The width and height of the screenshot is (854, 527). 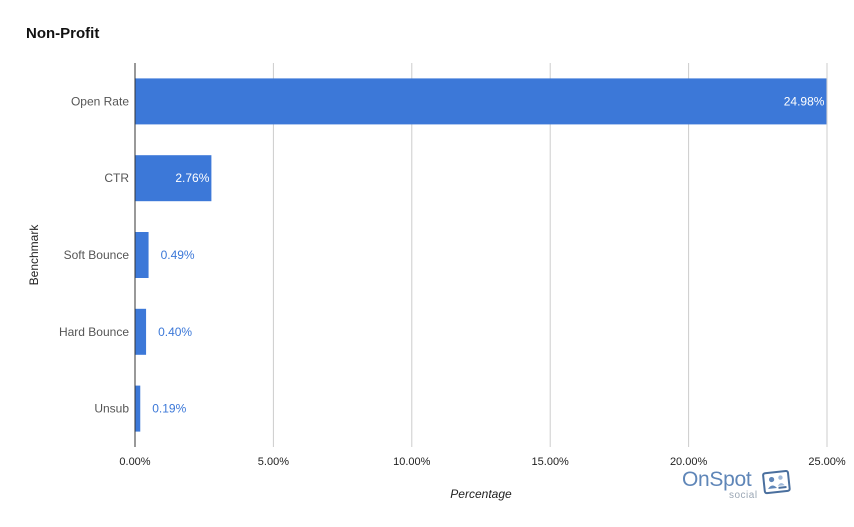 I want to click on x-tick-label: 20.00%, so click(x=689, y=462).